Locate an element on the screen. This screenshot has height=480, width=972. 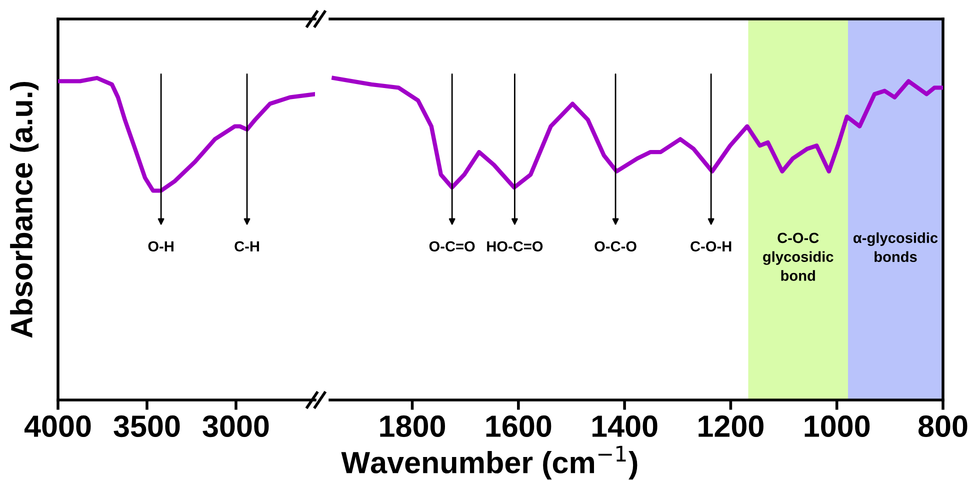
x-tick-label: 1000 is located at coordinates (837, 426).